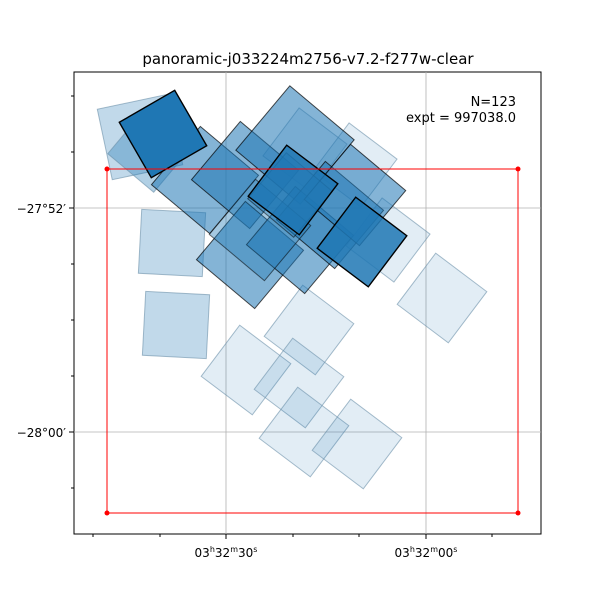 The height and width of the screenshot is (600, 600). Describe the element at coordinates (461, 118) in the screenshot. I see `exptime-label: expt = 997038.0` at that location.